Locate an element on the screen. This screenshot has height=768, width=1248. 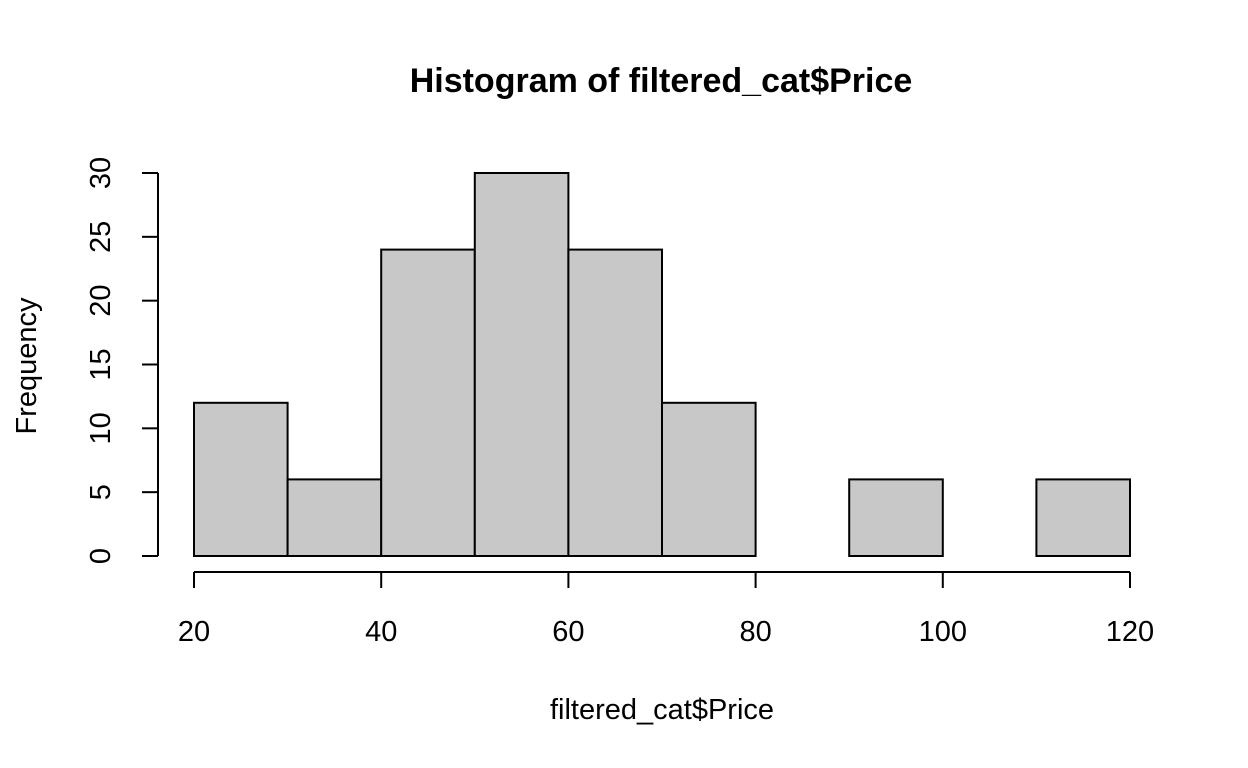
y-tick-label-10: 10 is located at coordinates (101, 428).